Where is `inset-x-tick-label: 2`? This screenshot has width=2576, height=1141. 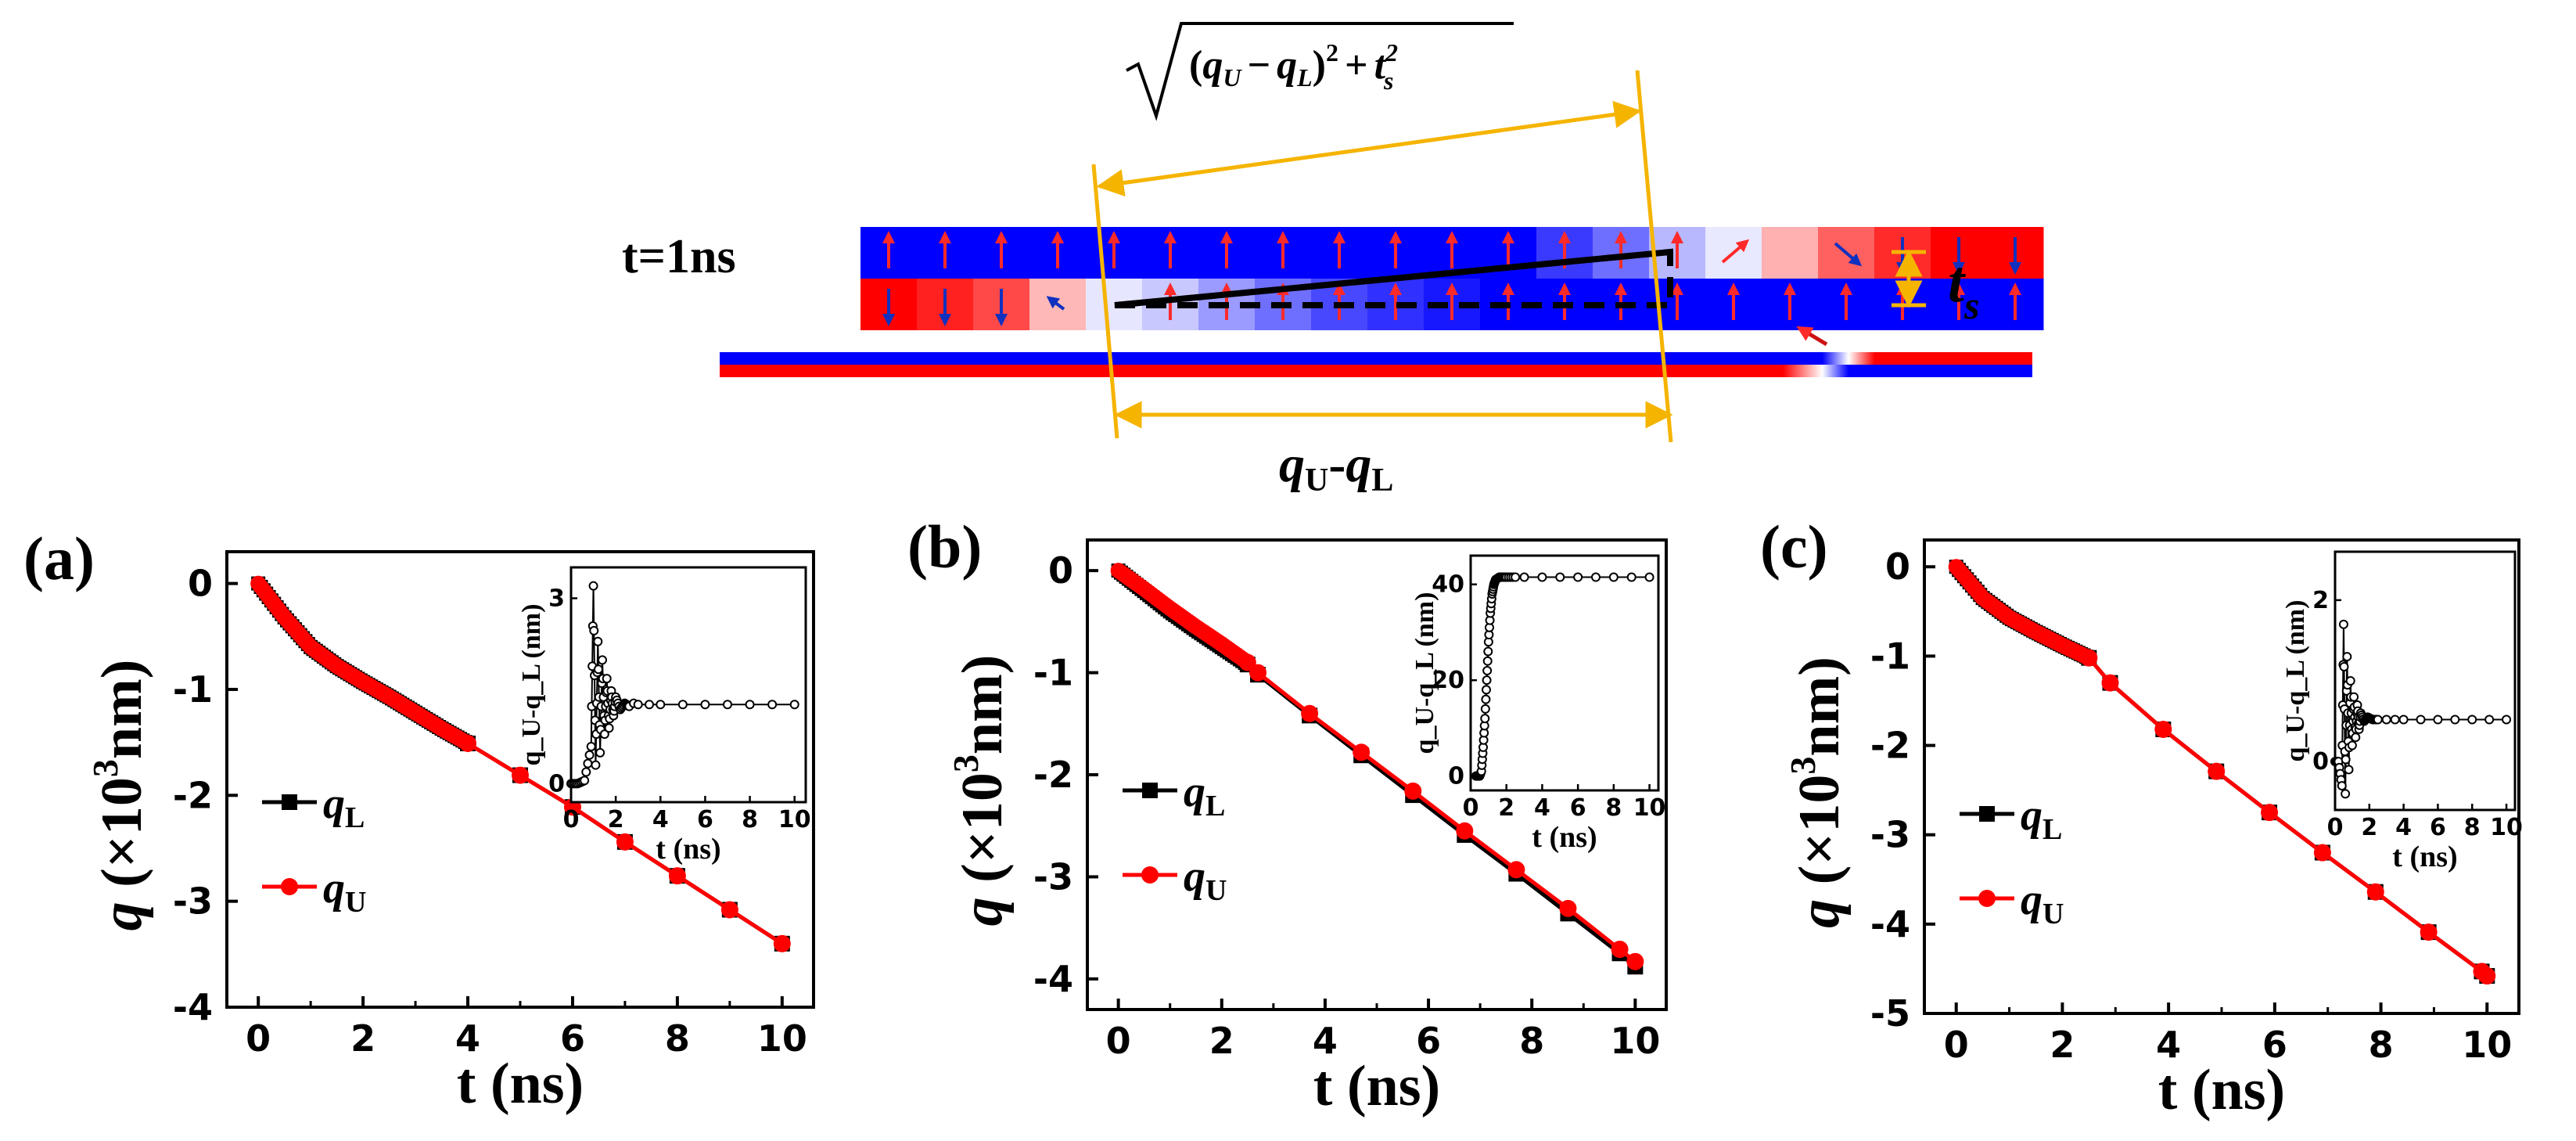
inset-x-tick-label: 2 is located at coordinates (1506, 808).